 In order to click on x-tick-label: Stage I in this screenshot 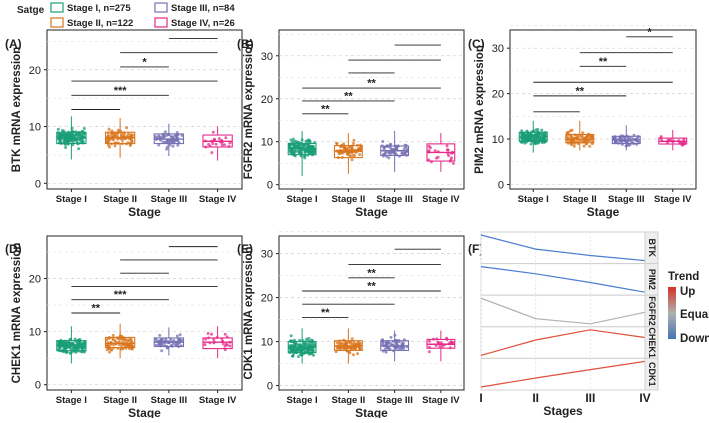, I will do `click(71, 199)`.